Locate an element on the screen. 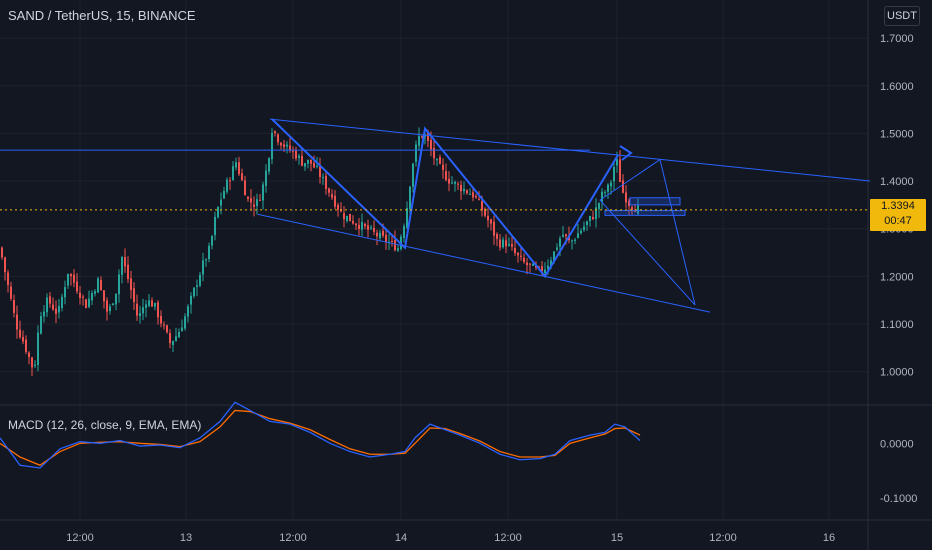  time-tick-label: 12:00 is located at coordinates (293, 538).